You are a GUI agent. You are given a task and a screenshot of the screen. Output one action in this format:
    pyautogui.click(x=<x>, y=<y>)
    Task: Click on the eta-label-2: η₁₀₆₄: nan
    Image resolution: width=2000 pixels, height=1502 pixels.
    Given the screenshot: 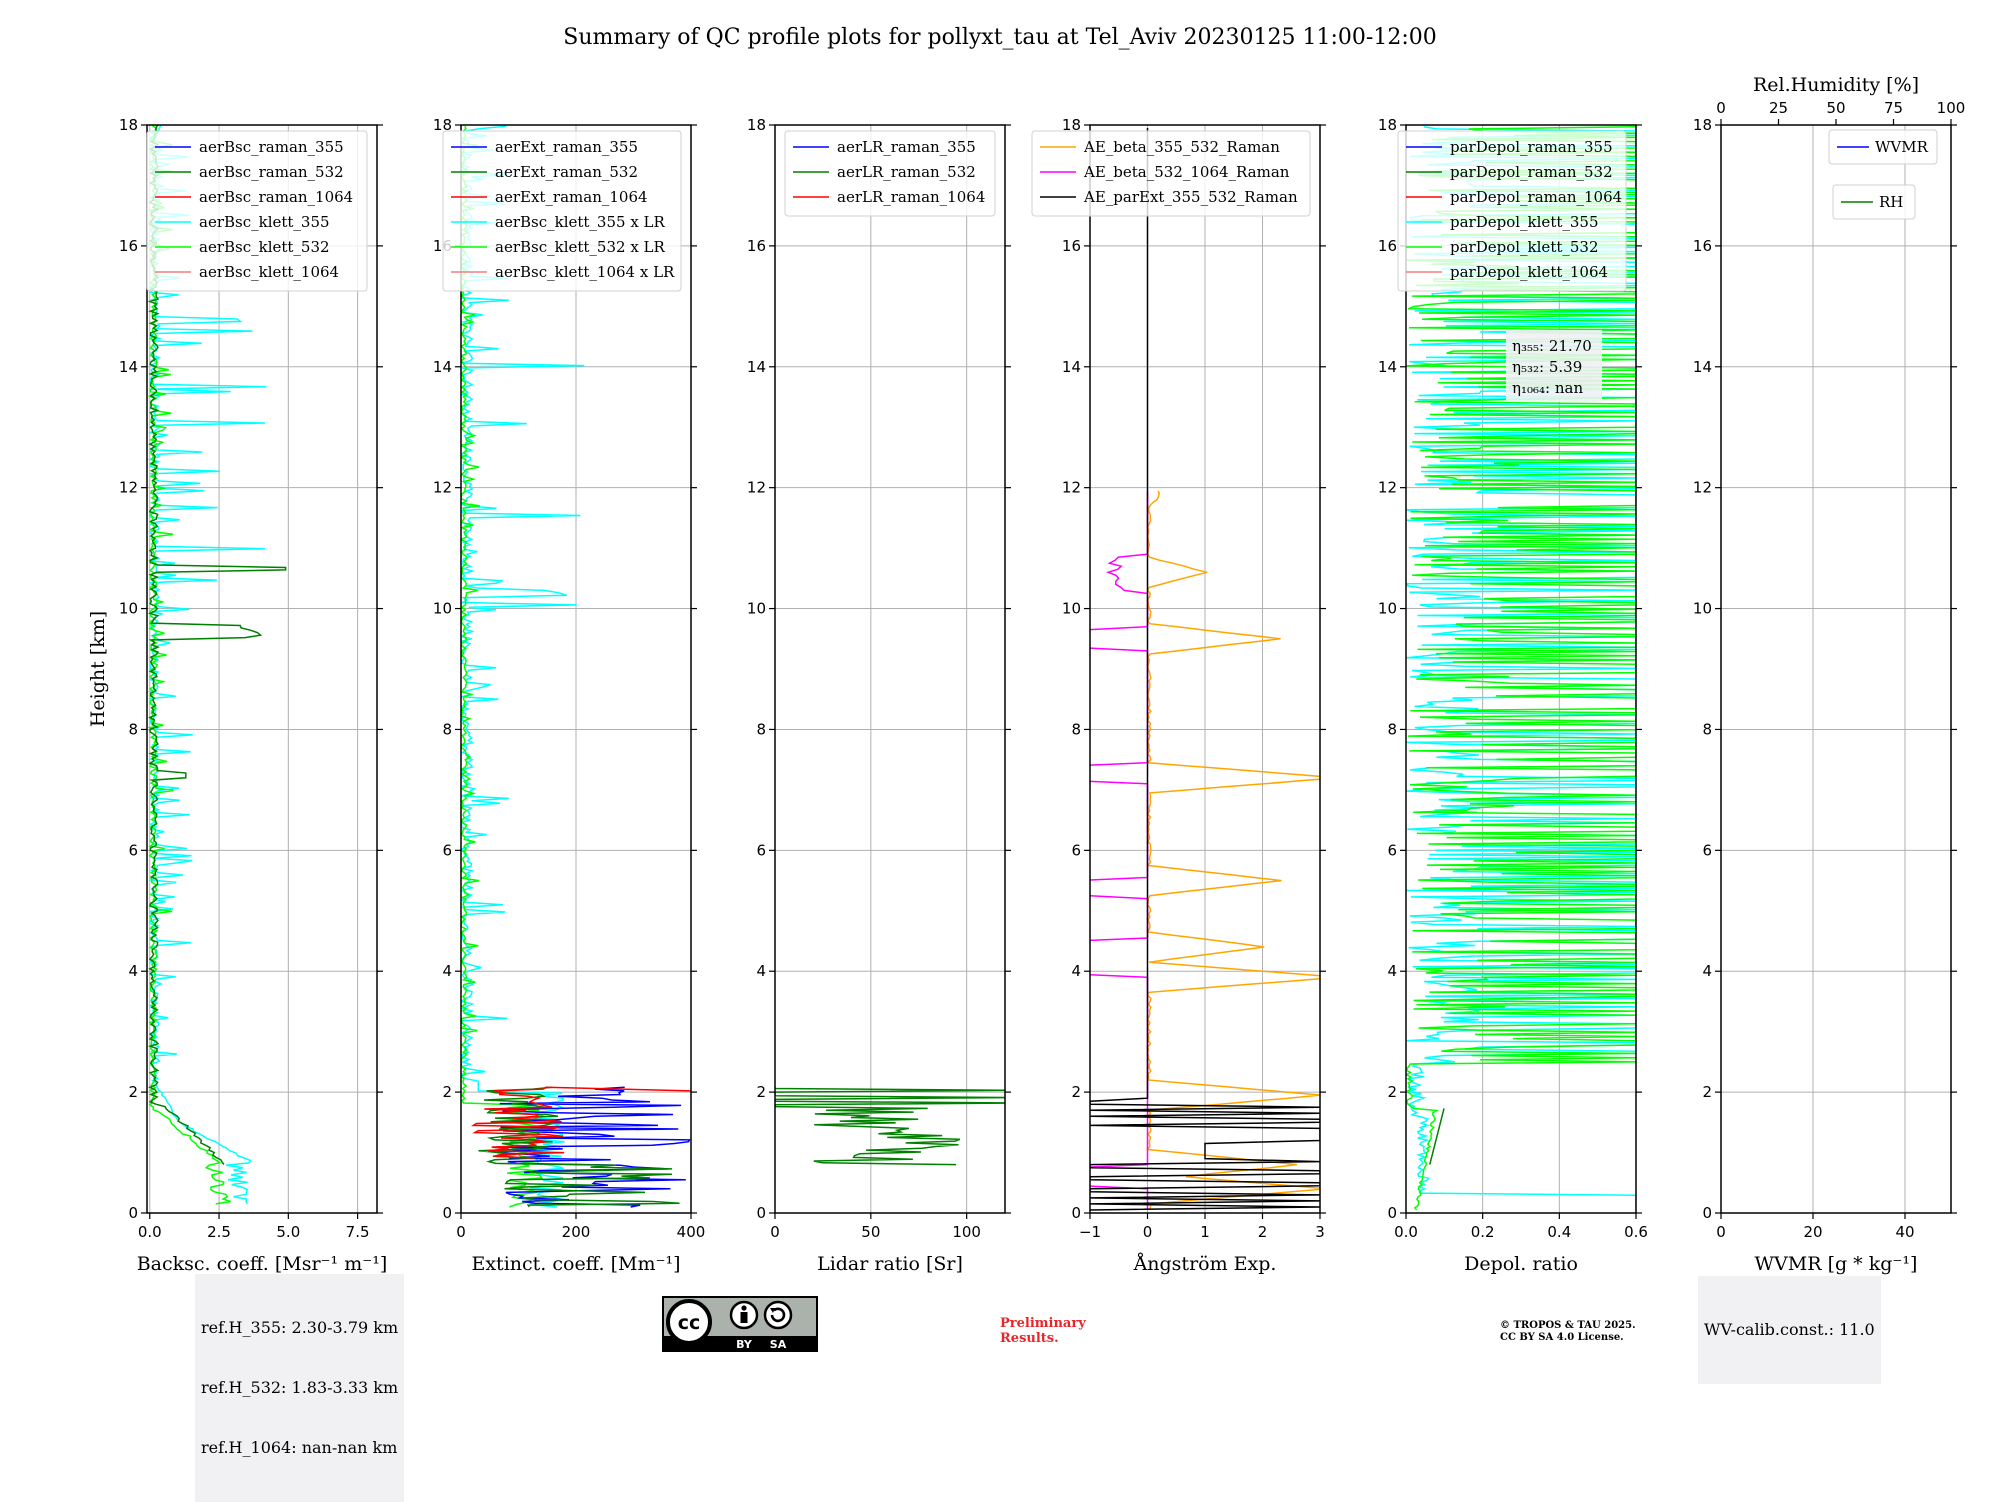 What is the action you would take?
    pyautogui.click(x=1547, y=388)
    